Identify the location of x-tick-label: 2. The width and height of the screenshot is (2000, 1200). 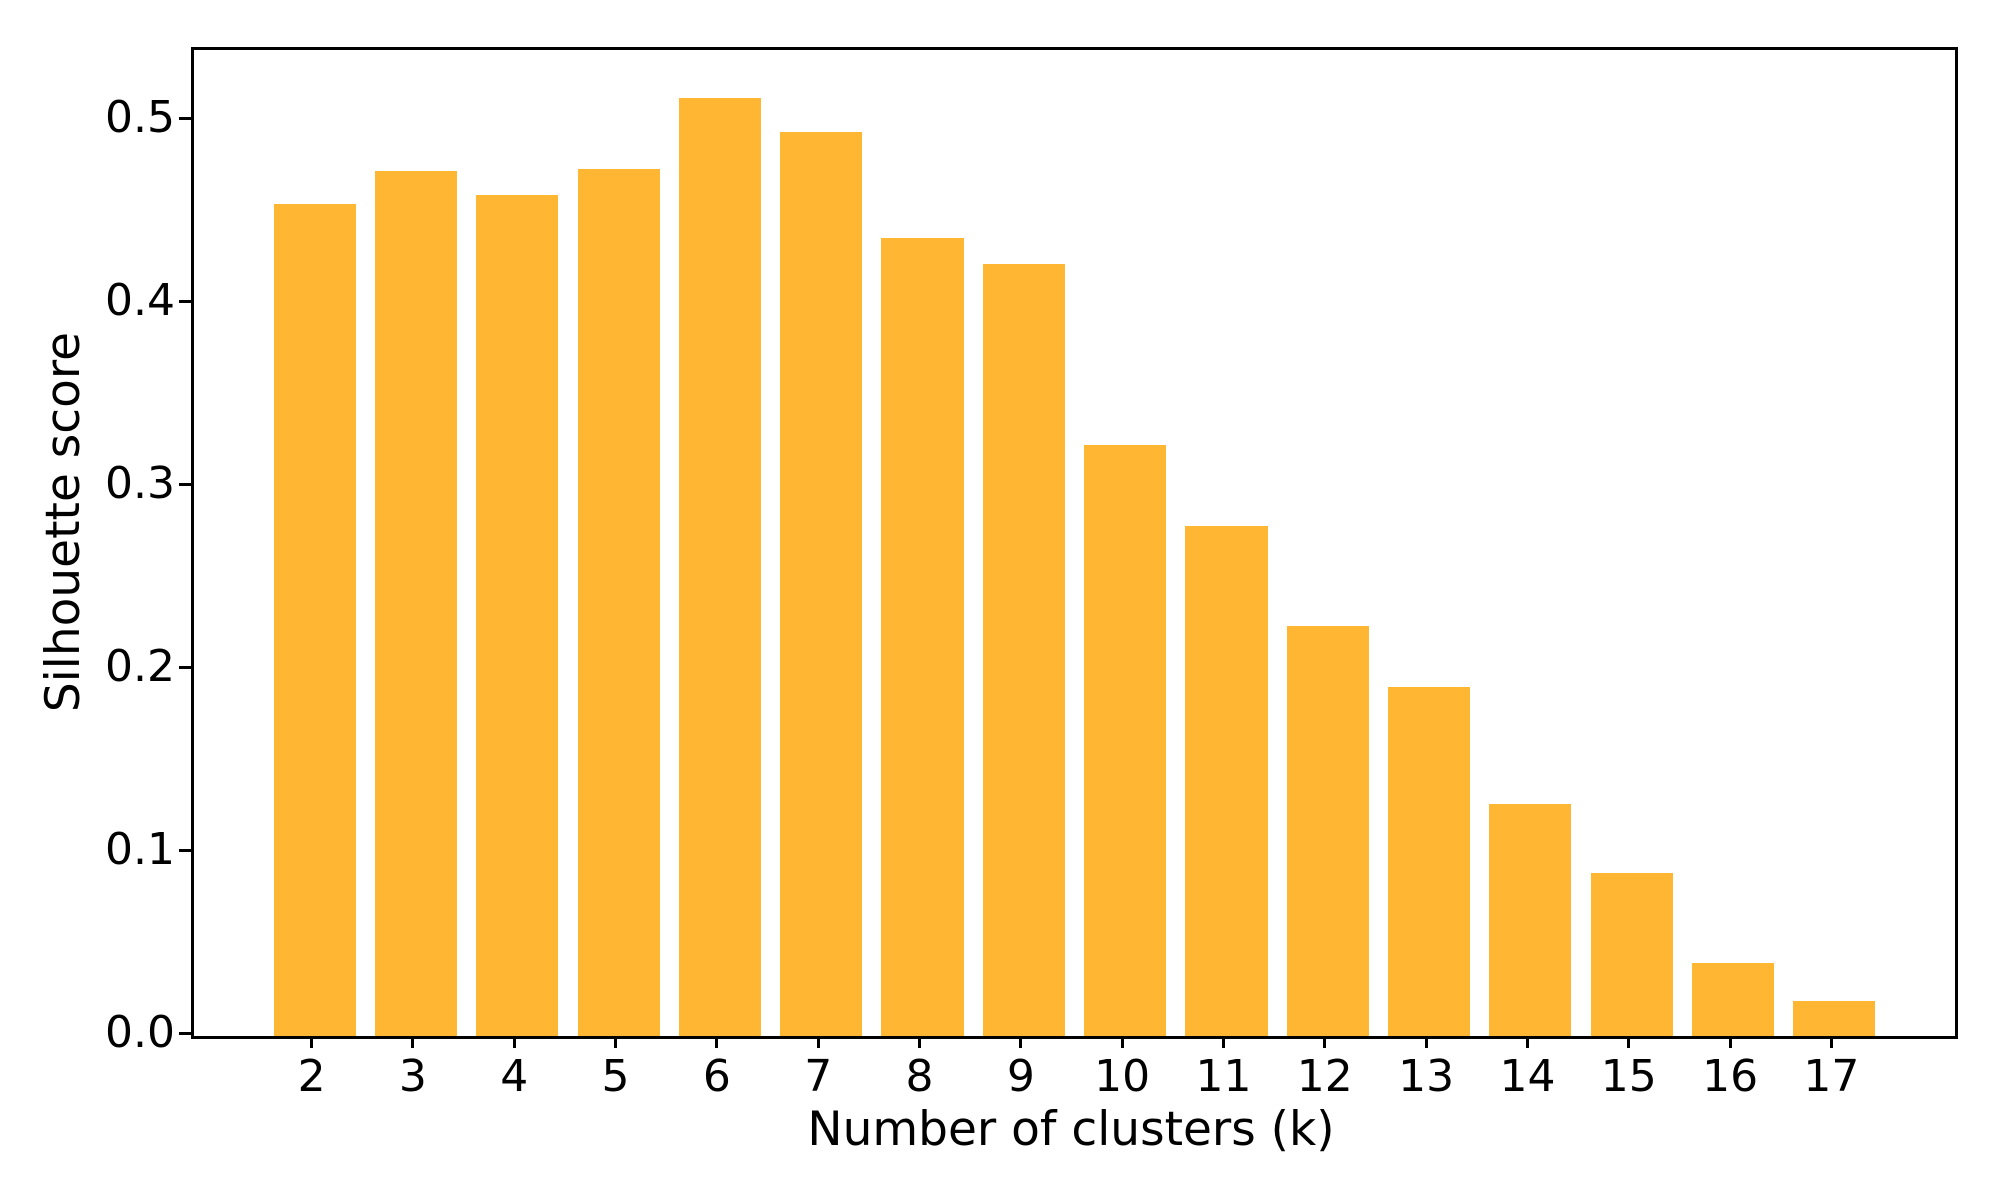
(311, 1076).